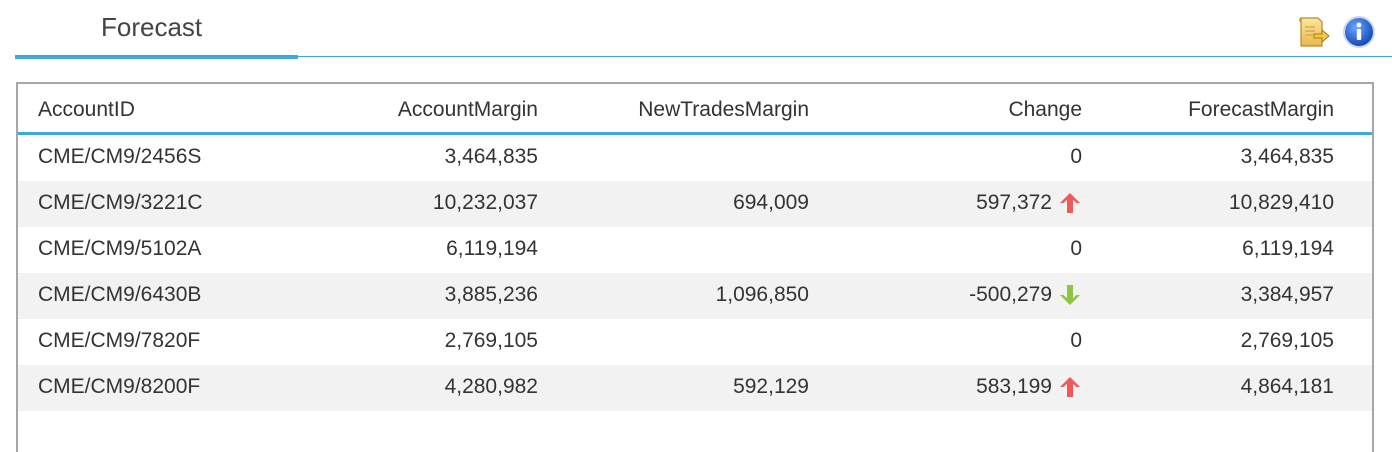 Image resolution: width=1392 pixels, height=452 pixels. Describe the element at coordinates (1287, 340) in the screenshot. I see `forecast-margin-cell: 2,769,105` at that location.